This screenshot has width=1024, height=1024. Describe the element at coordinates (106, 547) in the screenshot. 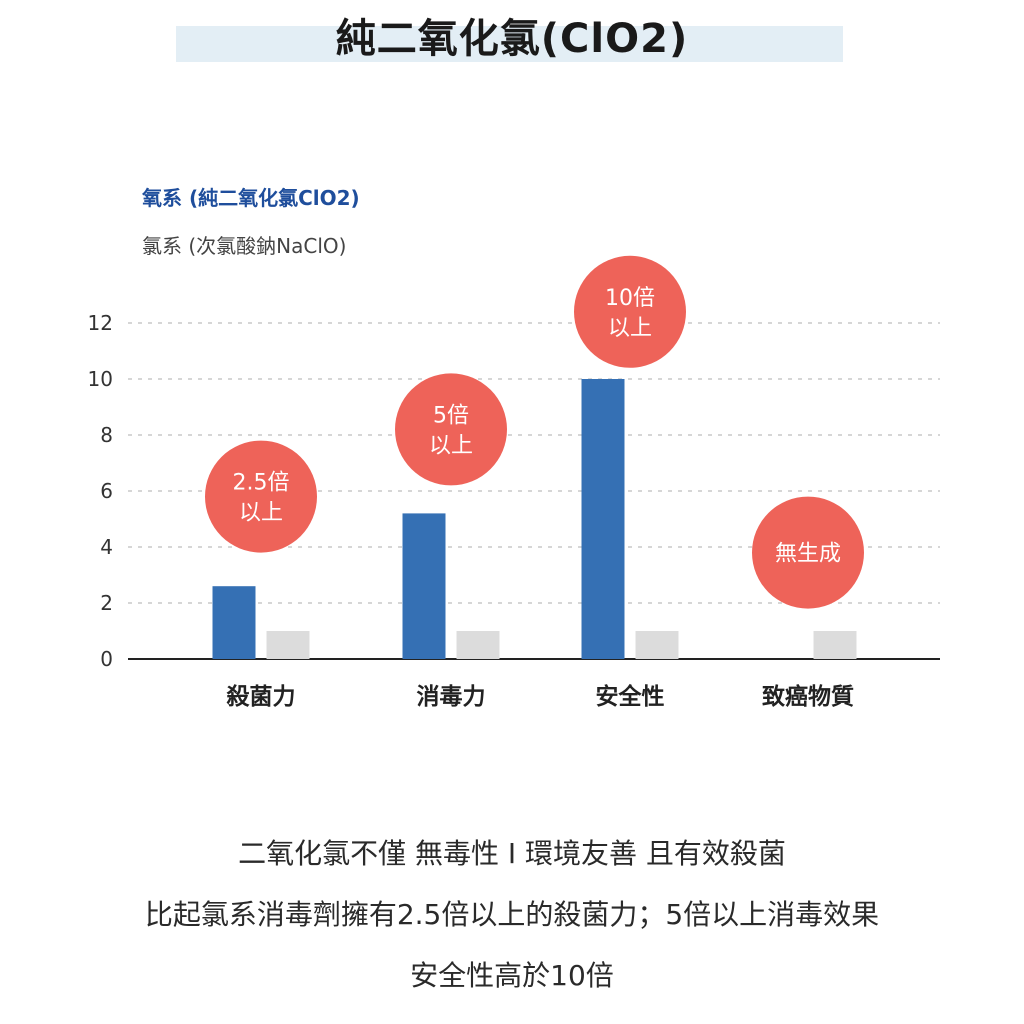

I see `y-tick-label: 4` at that location.